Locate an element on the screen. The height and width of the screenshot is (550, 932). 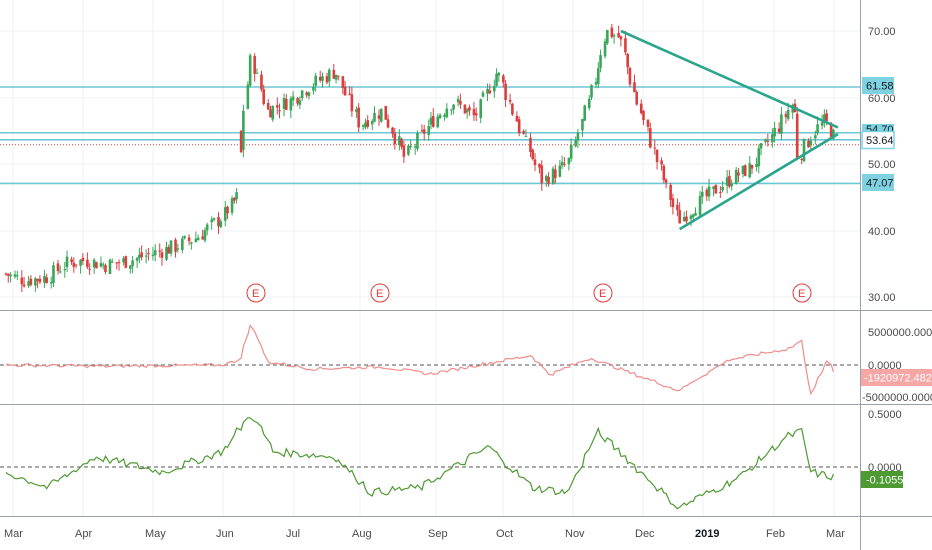
oscillator-1-pane is located at coordinates (430, 360).